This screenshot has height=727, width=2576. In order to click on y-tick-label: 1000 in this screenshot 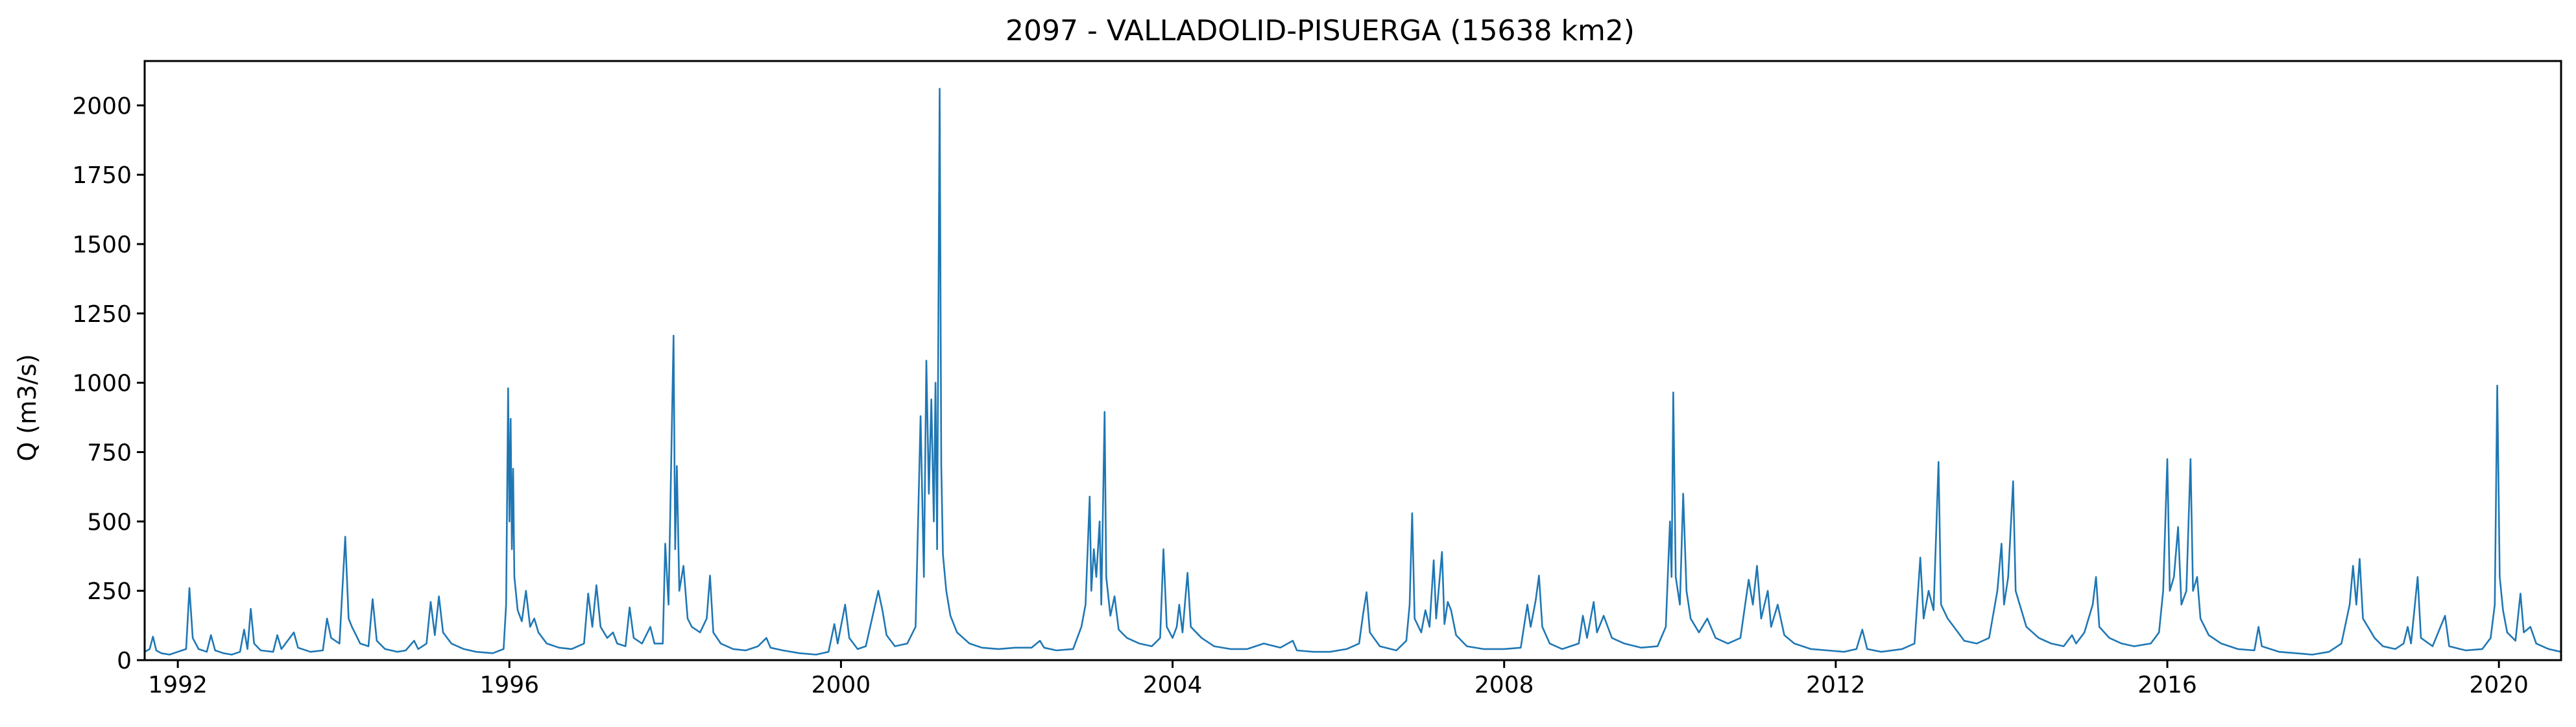, I will do `click(102, 384)`.